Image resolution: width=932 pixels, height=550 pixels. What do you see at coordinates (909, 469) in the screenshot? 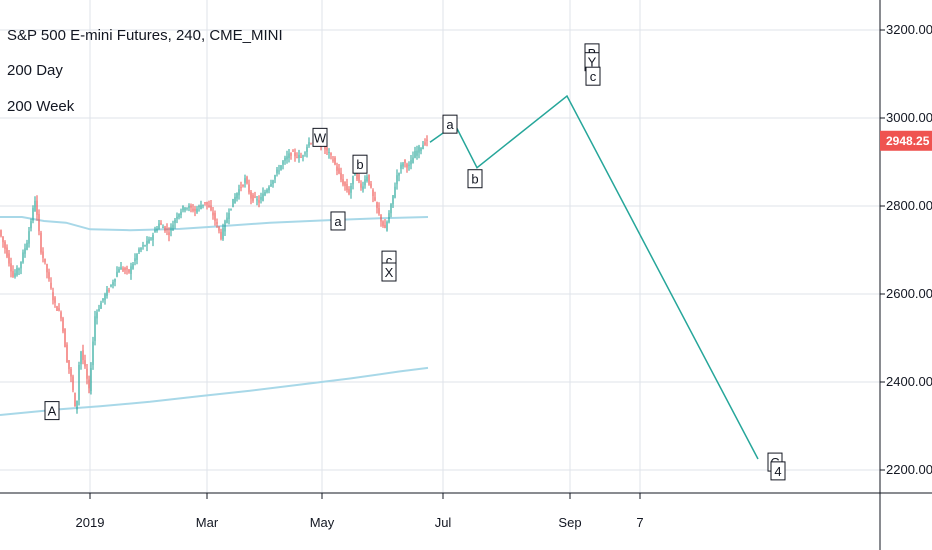
I see `y-tick-label: 2200.00` at bounding box center [909, 469].